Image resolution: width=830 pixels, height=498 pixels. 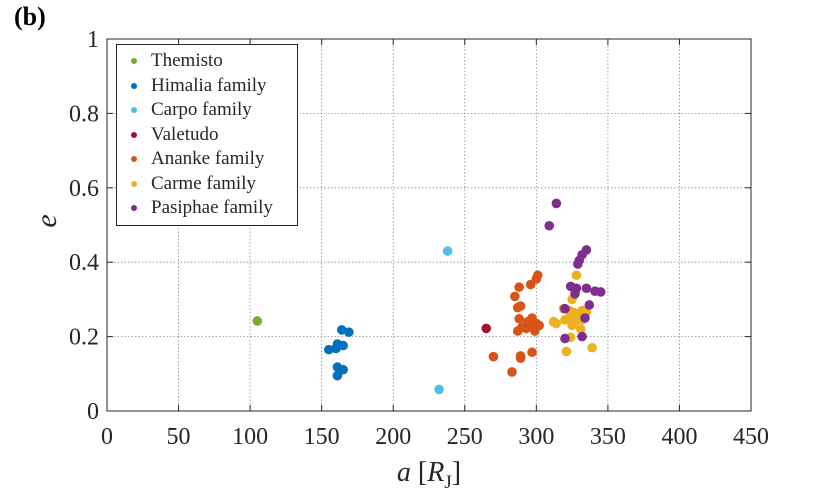 What do you see at coordinates (486, 328) in the screenshot?
I see `point-valetudo` at bounding box center [486, 328].